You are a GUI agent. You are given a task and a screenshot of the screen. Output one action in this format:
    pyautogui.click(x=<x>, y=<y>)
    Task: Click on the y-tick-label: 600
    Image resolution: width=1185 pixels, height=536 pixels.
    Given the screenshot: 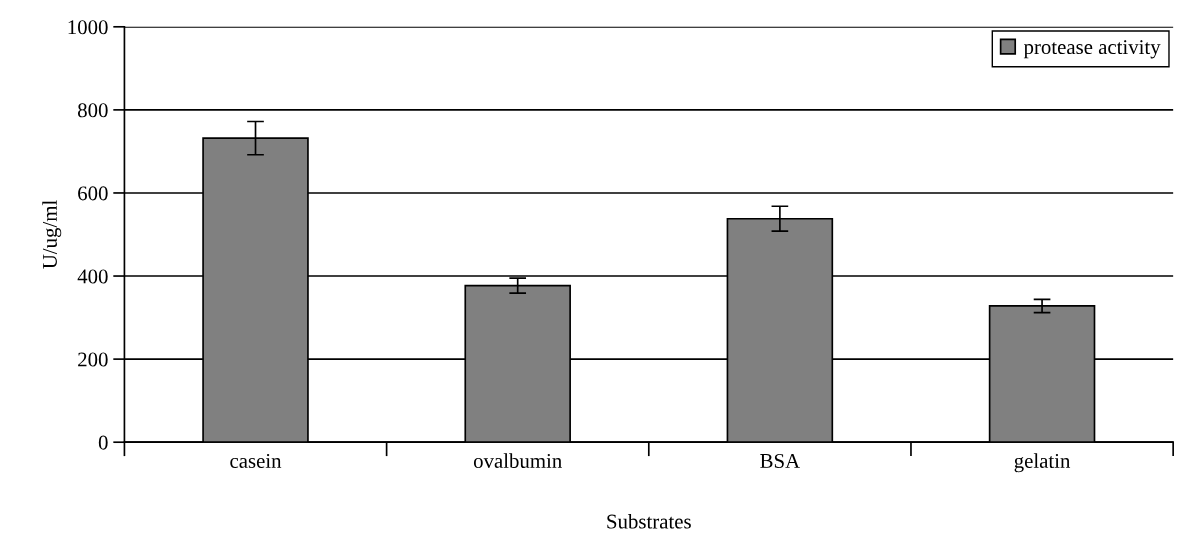 What is the action you would take?
    pyautogui.click(x=93, y=193)
    